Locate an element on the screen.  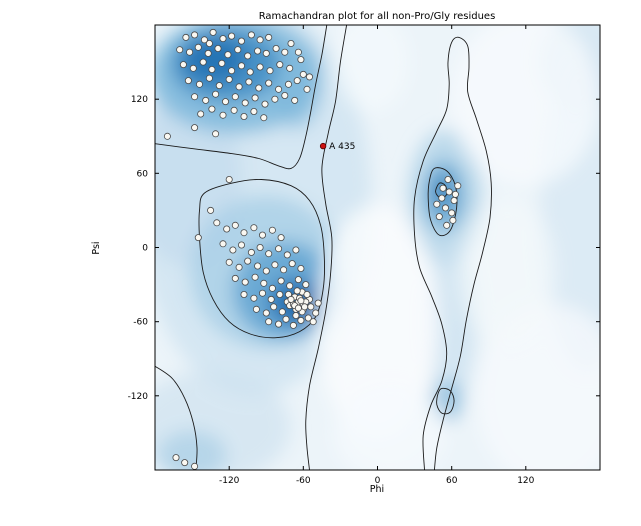
outlier-label: A 435 is located at coordinates (342, 147).